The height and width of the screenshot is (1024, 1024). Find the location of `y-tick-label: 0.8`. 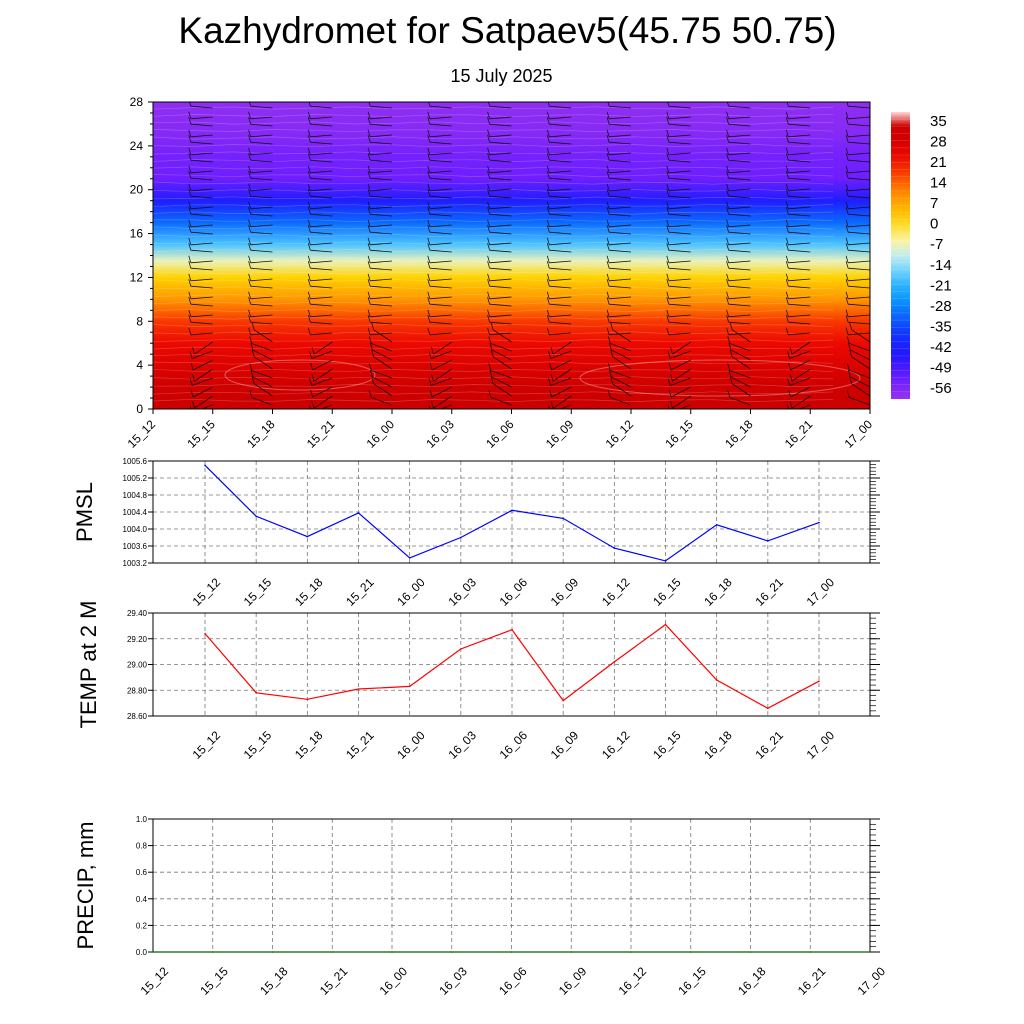

y-tick-label: 0.8 is located at coordinates (142, 846).